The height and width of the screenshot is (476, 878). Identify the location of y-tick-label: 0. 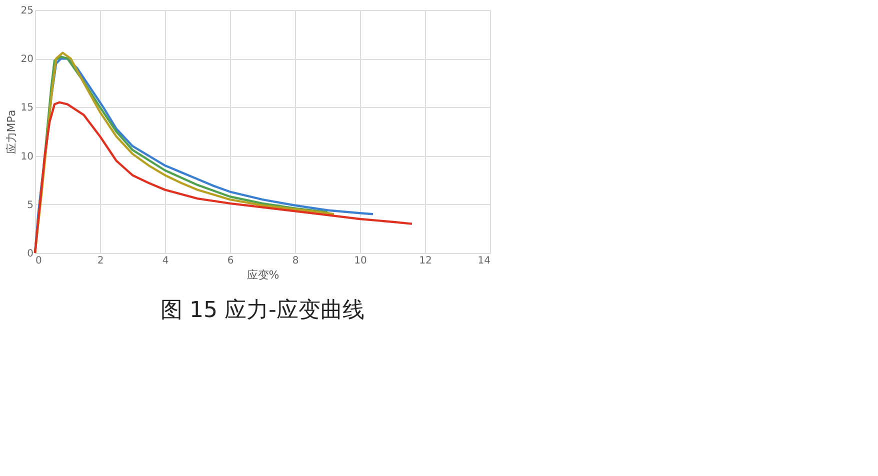
(30, 254).